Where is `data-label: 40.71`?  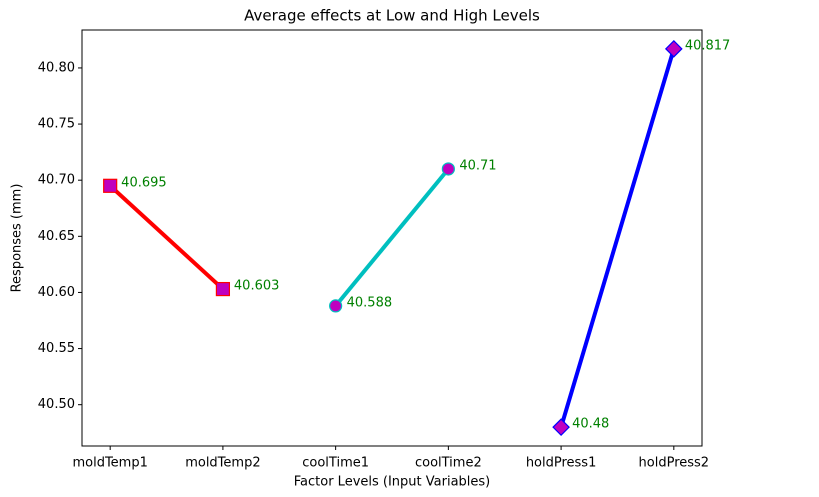
data-label: 40.71 is located at coordinates (477, 165).